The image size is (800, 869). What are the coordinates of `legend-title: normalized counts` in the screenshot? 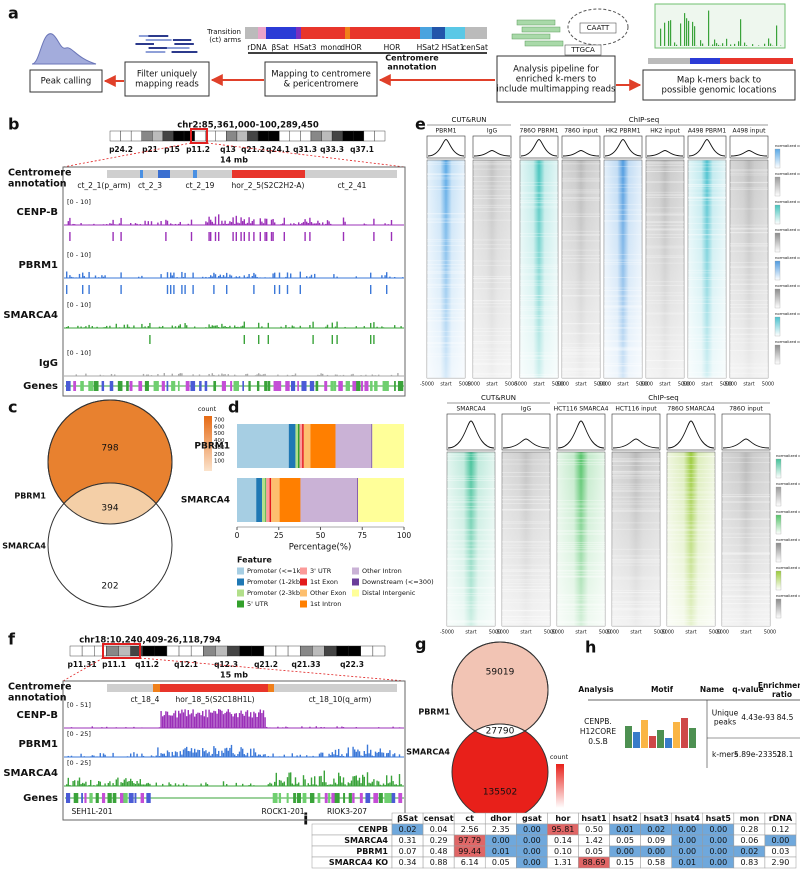 It's located at (787, 145).